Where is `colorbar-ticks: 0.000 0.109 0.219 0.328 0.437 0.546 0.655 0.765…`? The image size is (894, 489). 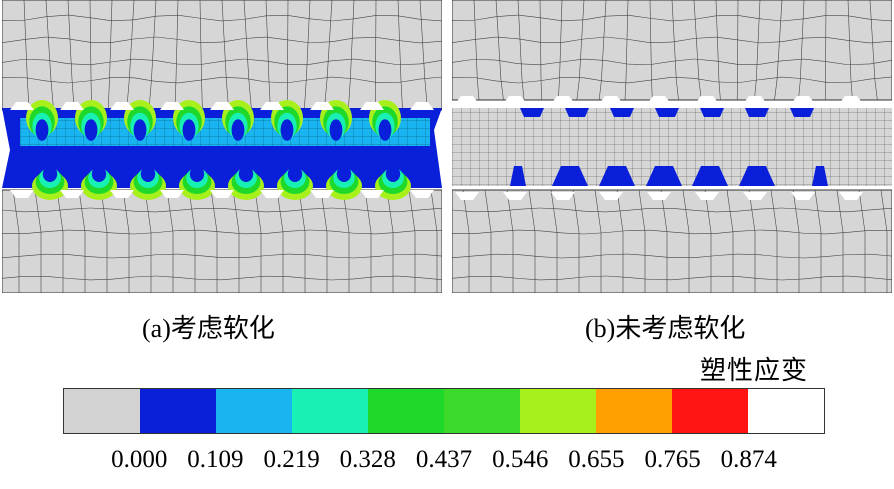
colorbar-ticks: 0.000 0.109 0.219 0.328 0.437 0.546 0.655 0.765… is located at coordinates (447, 464).